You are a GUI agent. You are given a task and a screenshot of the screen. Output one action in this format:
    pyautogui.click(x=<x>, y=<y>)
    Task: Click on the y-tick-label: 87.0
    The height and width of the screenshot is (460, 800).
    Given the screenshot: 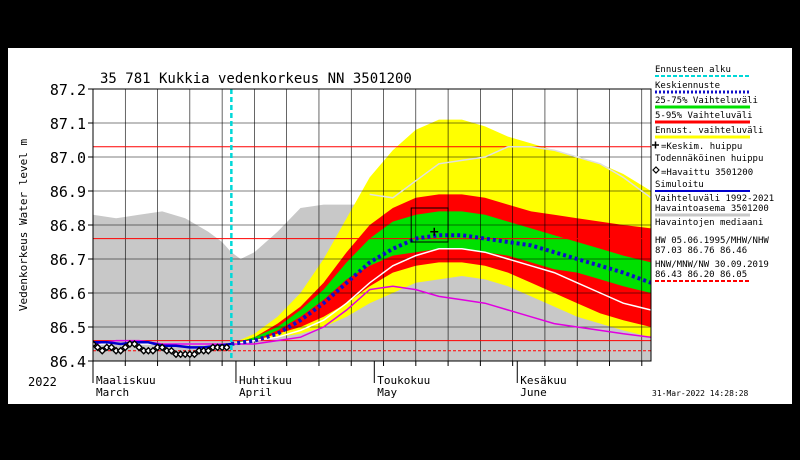 What is the action you would take?
    pyautogui.click(x=68, y=158)
    